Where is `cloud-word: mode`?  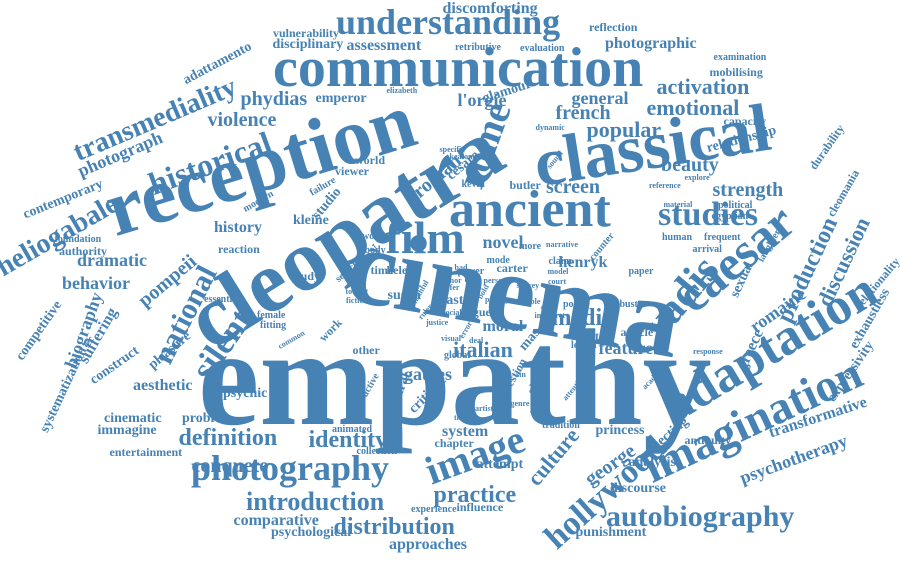
cloud-word: mode is located at coordinates (498, 260).